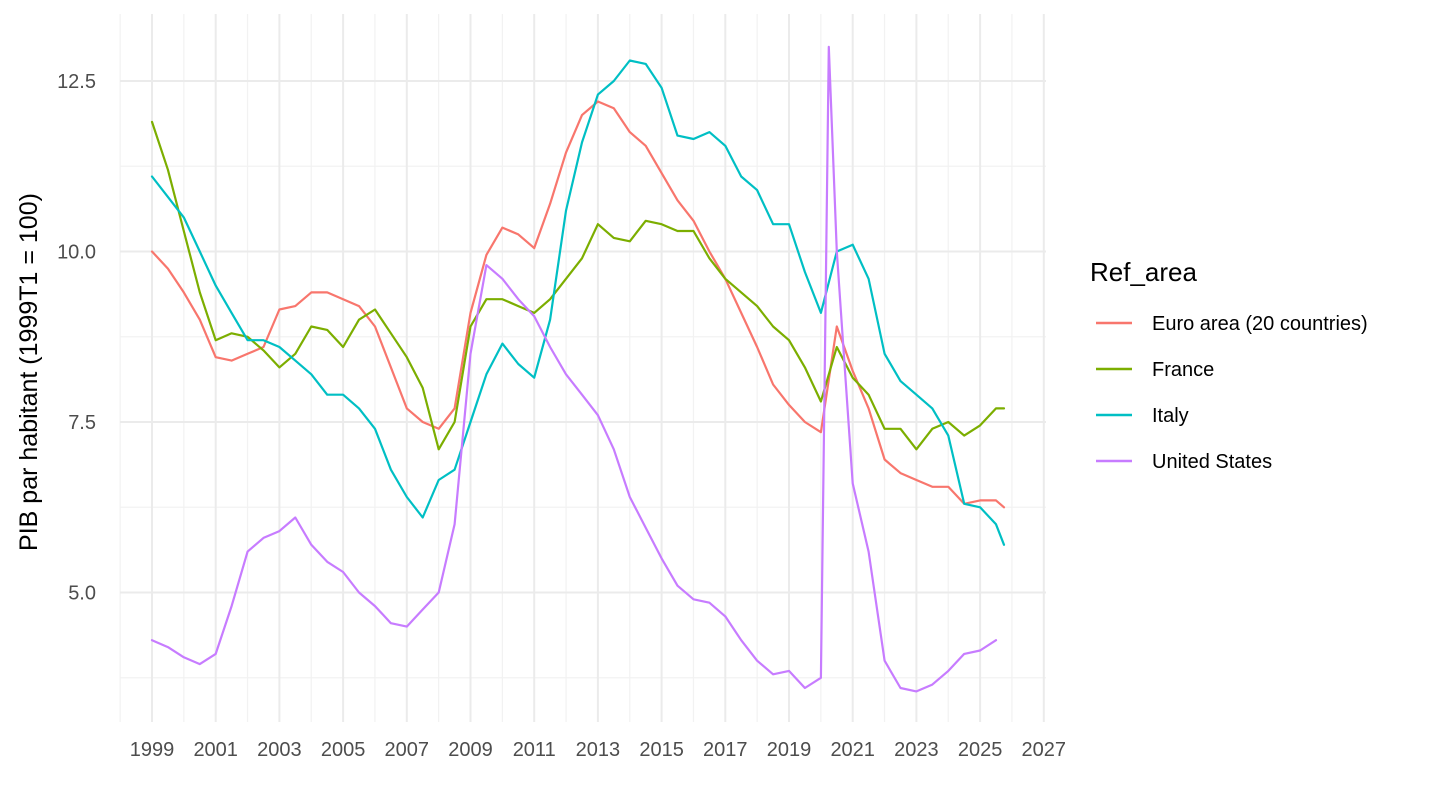 This screenshot has width=1440, height=810. I want to click on x-tick-label: 2013, so click(598, 750).